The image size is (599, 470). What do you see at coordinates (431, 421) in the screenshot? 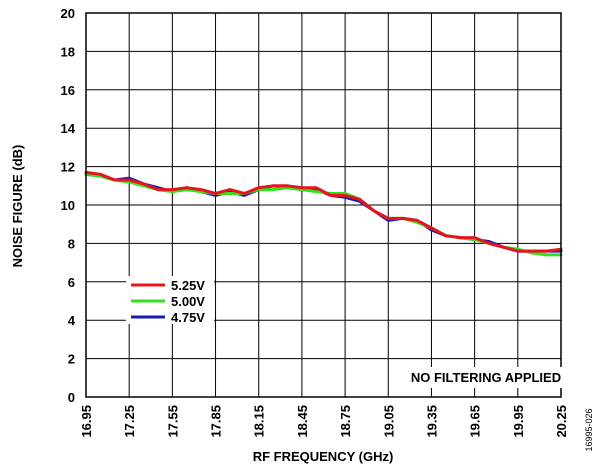
I see `x-tick-label: 19.35` at bounding box center [431, 421].